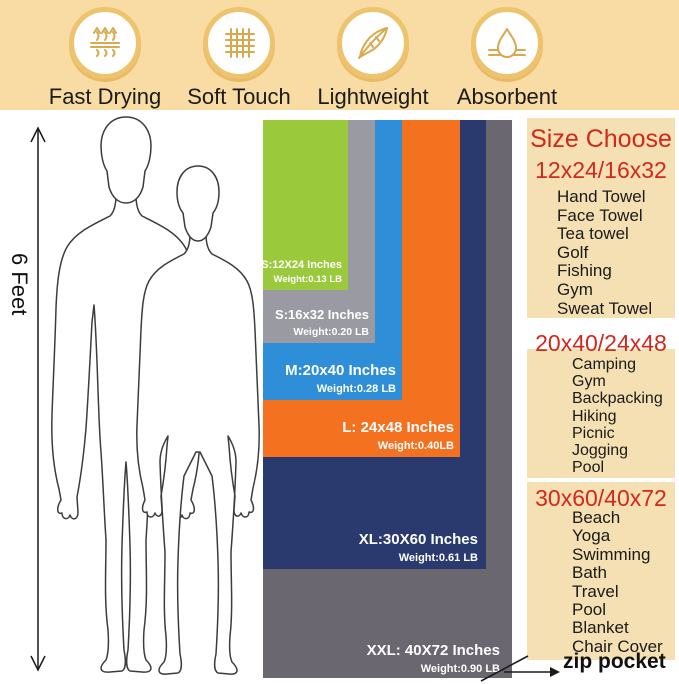 This screenshot has height=684, width=679. What do you see at coordinates (239, 43) in the screenshot?
I see `fabric-weave-icon` at bounding box center [239, 43].